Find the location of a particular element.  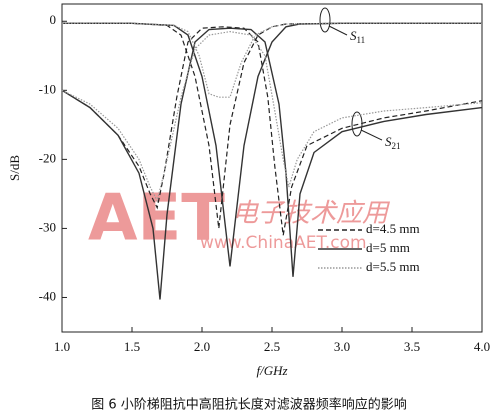

watermark: AET 电子技术应用 www.ChinaAET.com is located at coordinates (239, 219).